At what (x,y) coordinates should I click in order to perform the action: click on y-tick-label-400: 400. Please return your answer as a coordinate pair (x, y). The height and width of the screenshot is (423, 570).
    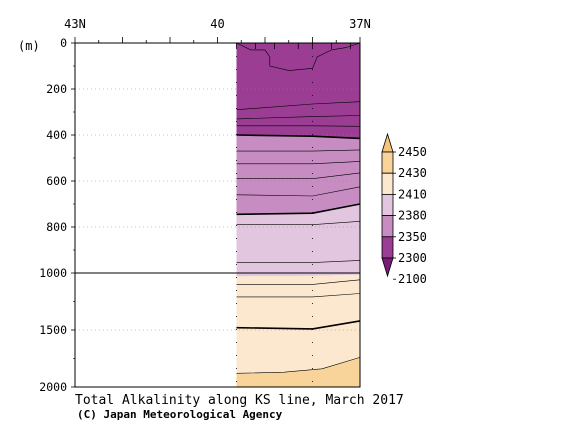
    Looking at the image, I should click on (56, 135).